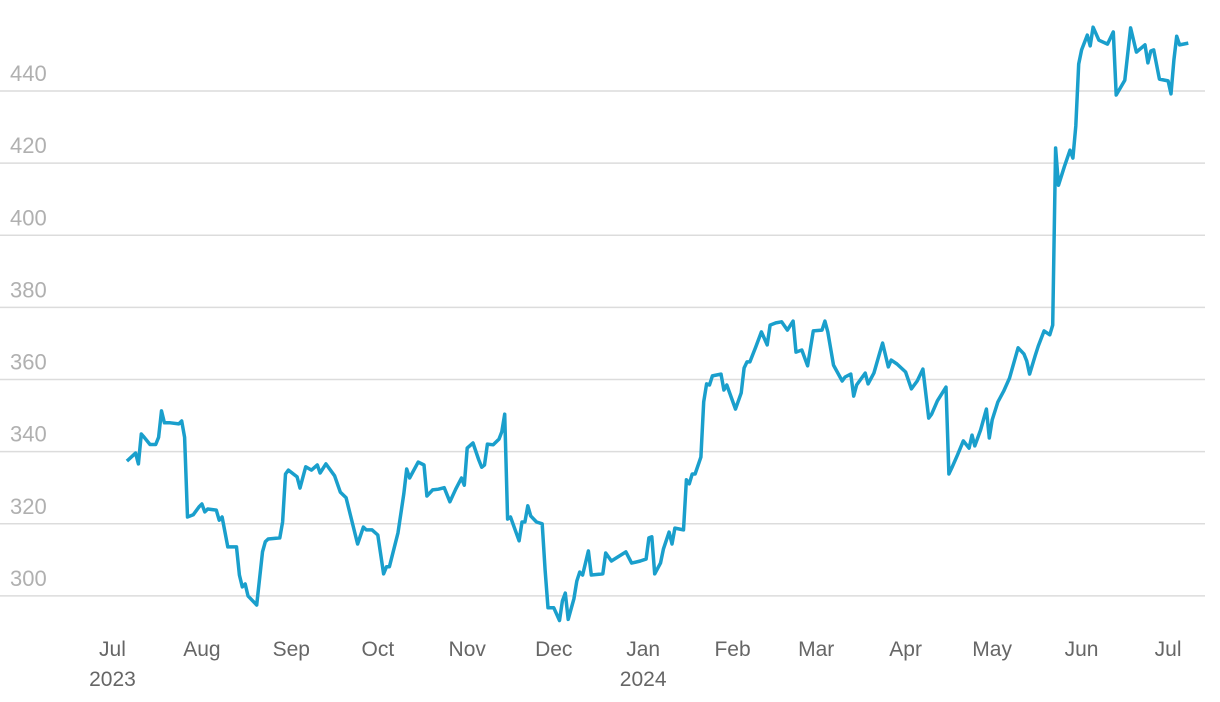  I want to click on x-tick-label: Jan, so click(643, 649).